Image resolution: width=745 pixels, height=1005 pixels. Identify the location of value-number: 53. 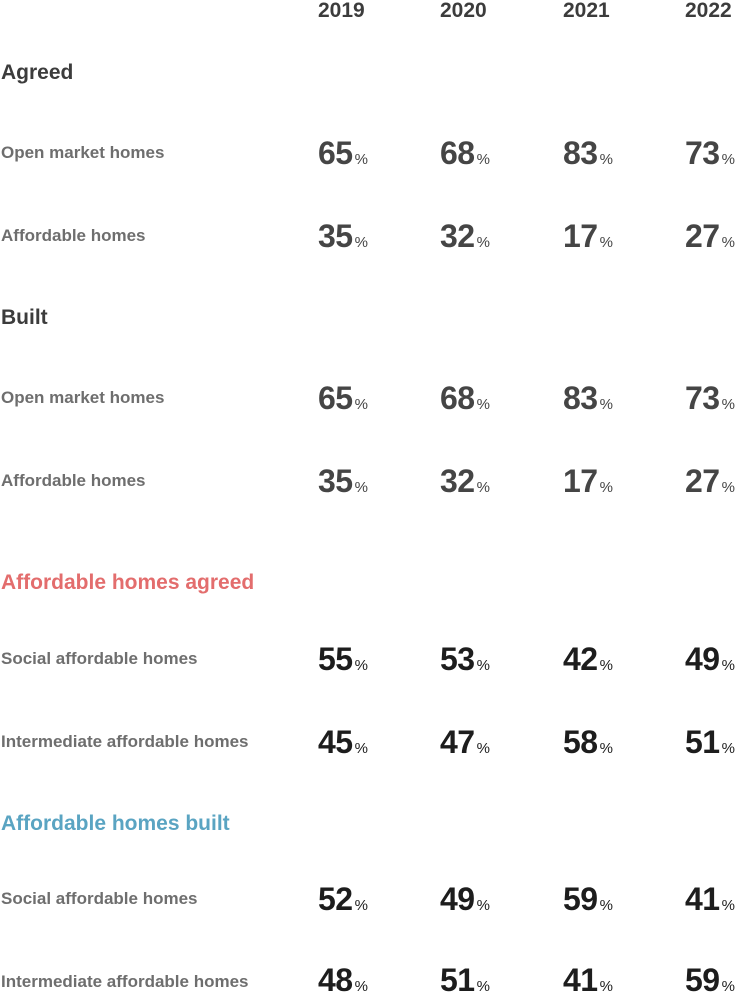
(457, 659).